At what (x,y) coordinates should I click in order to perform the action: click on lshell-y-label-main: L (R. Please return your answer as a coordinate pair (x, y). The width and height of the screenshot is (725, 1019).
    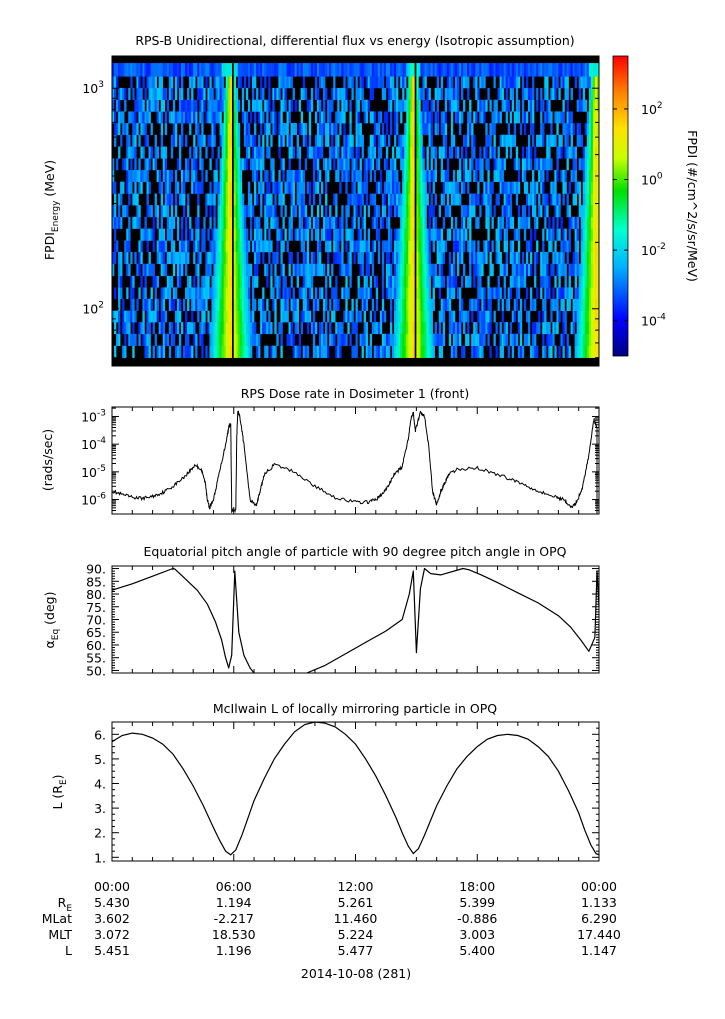
    Looking at the image, I should click on (57, 797).